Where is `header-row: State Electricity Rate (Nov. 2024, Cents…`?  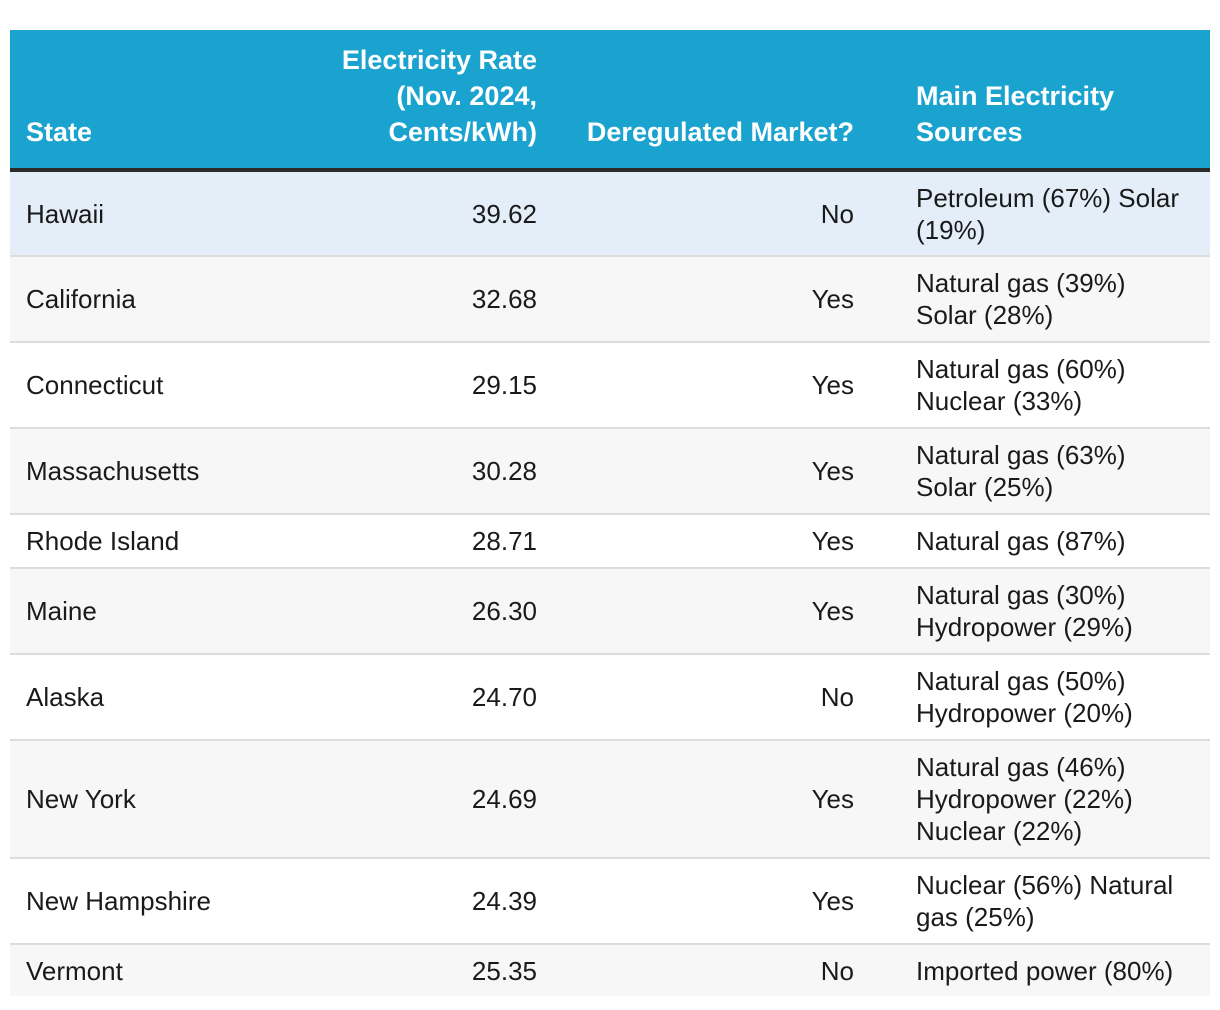 header-row: State Electricity Rate (Nov. 2024, Cents… is located at coordinates (610, 101).